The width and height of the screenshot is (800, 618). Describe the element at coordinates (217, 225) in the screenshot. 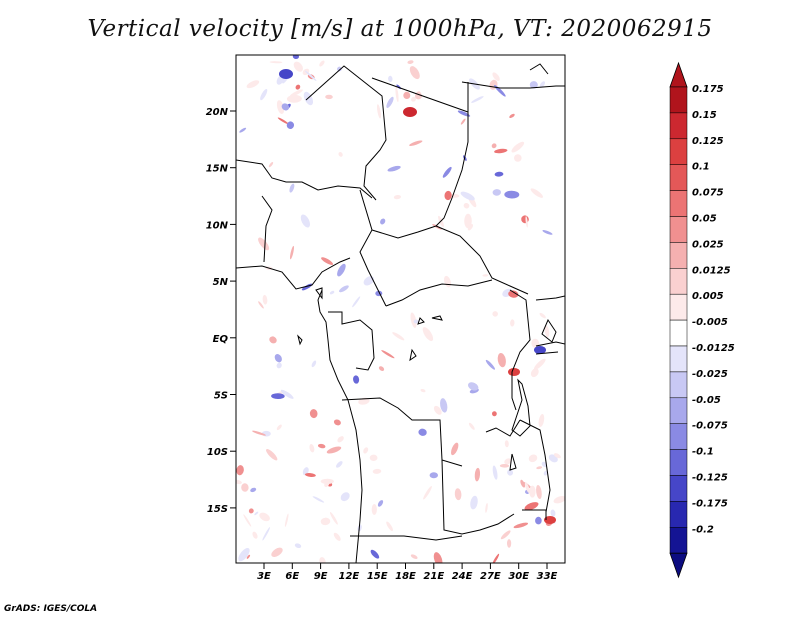

I see `lat-label-10n: 10N` at that location.